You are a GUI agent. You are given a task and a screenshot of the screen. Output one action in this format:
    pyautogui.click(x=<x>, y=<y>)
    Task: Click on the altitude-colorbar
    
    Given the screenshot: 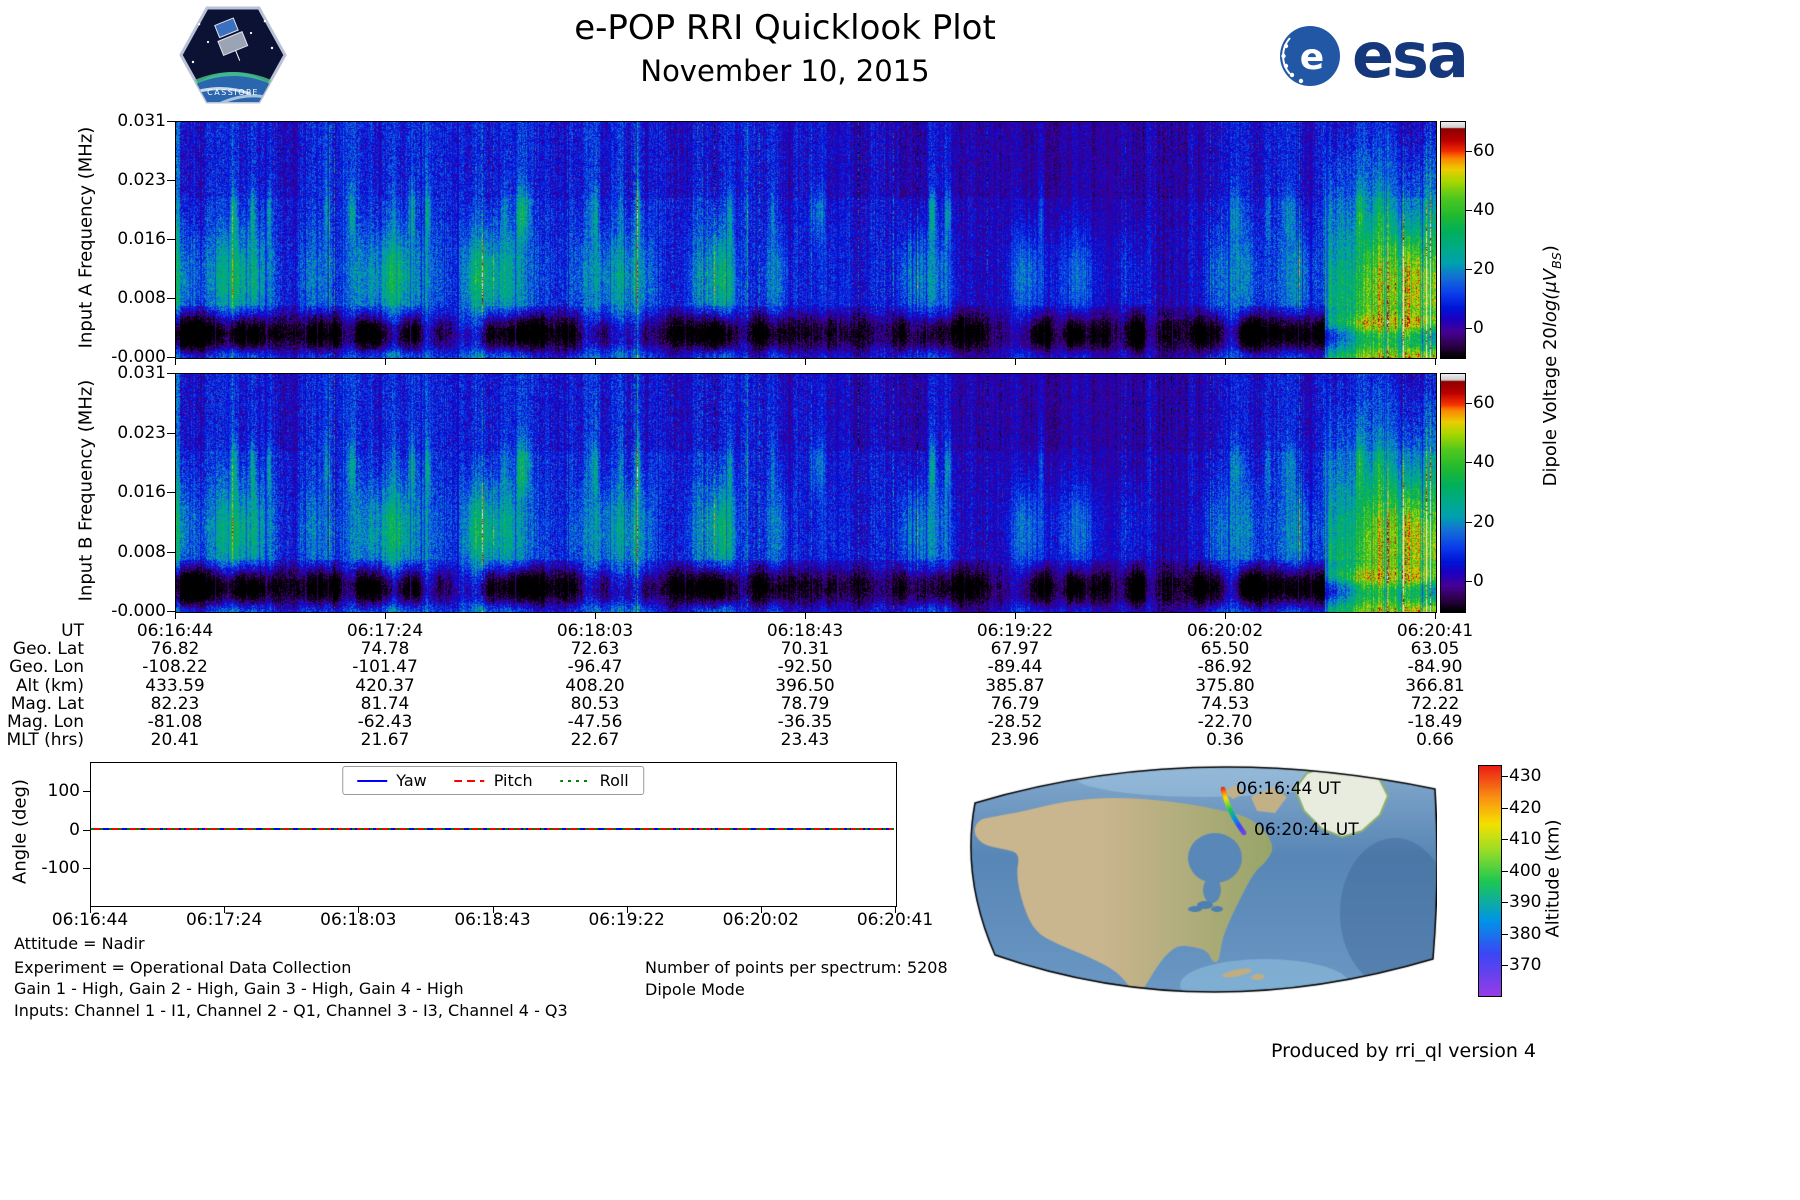 What is the action you would take?
    pyautogui.click(x=1490, y=881)
    